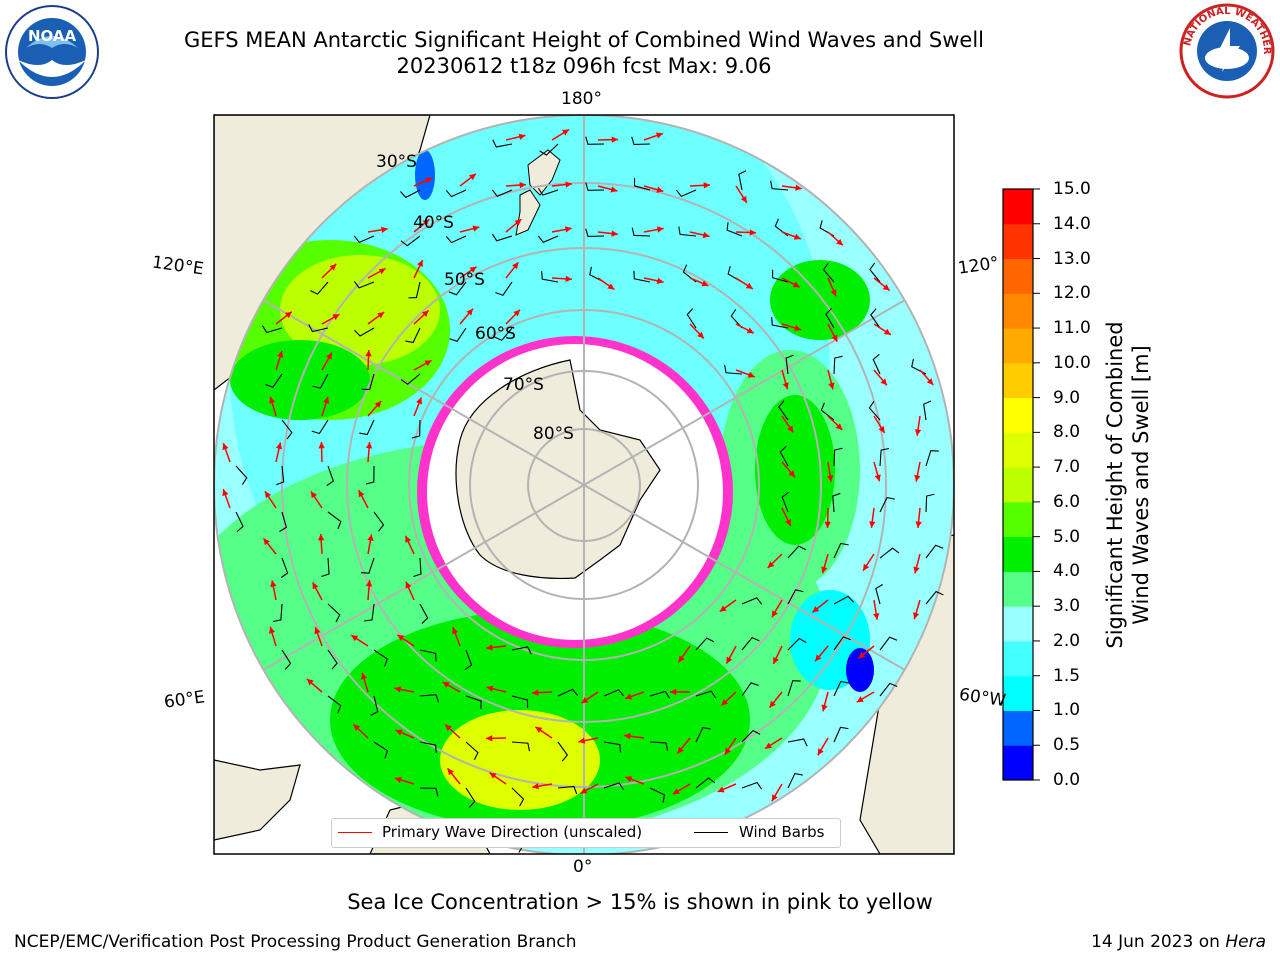  What do you see at coordinates (1072, 189) in the screenshot?
I see `colorbar-tick-label: 15.0` at bounding box center [1072, 189].